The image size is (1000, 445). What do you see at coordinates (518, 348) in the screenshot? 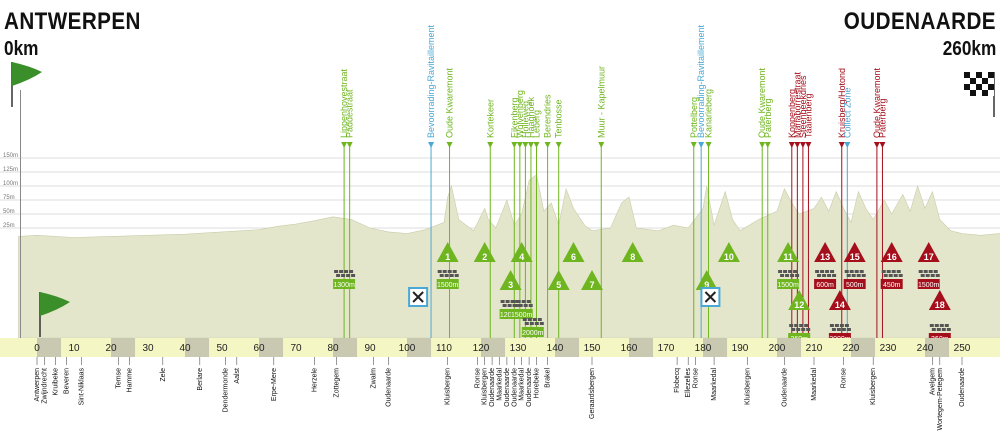
I see `km-tick-label: 130` at bounding box center [518, 348].